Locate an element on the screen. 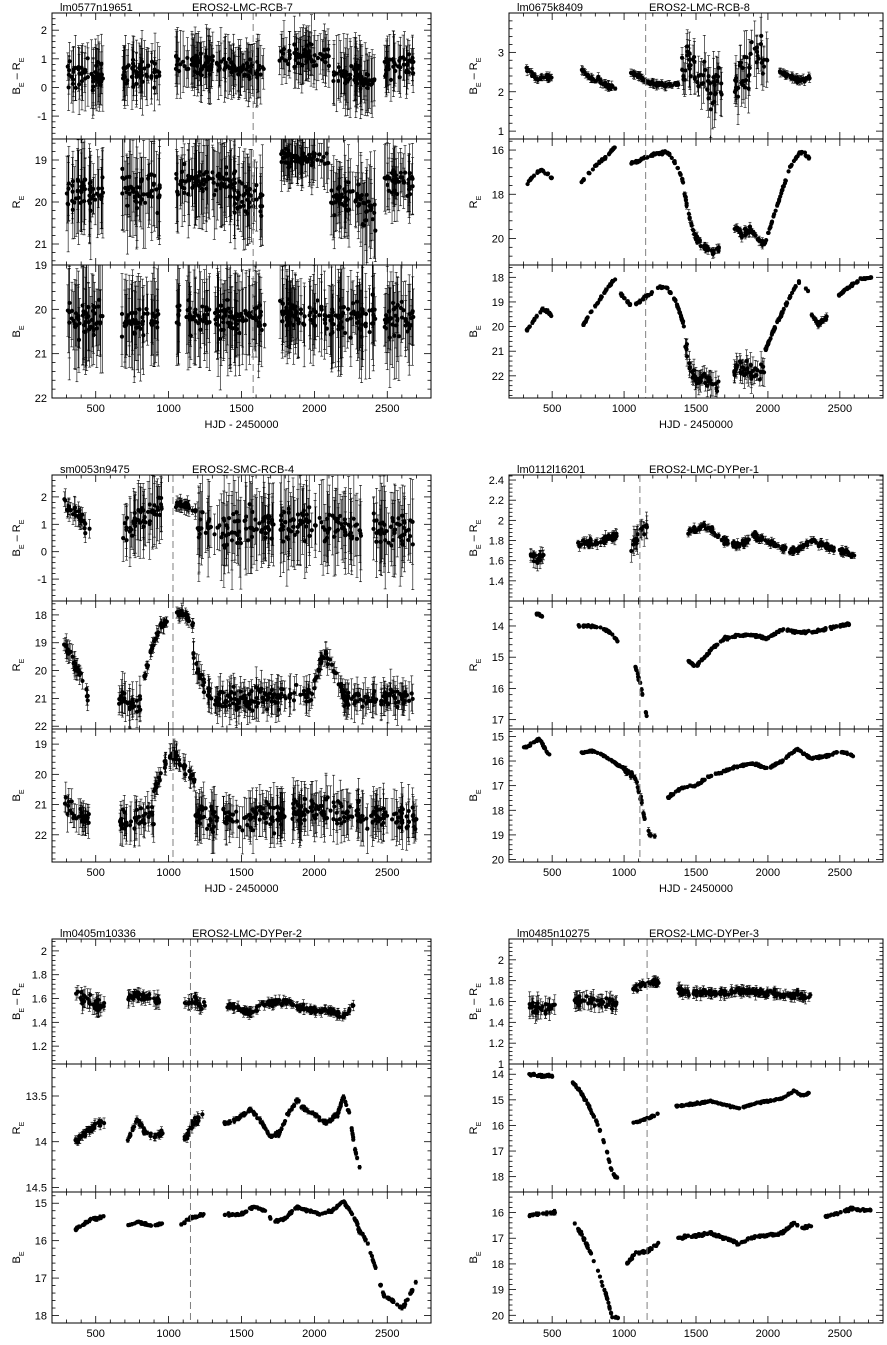 Image resolution: width=887 pixels, height=1345 pixels. chart-title: EROS2-LMC-RCB-7 is located at coordinates (242, 8).